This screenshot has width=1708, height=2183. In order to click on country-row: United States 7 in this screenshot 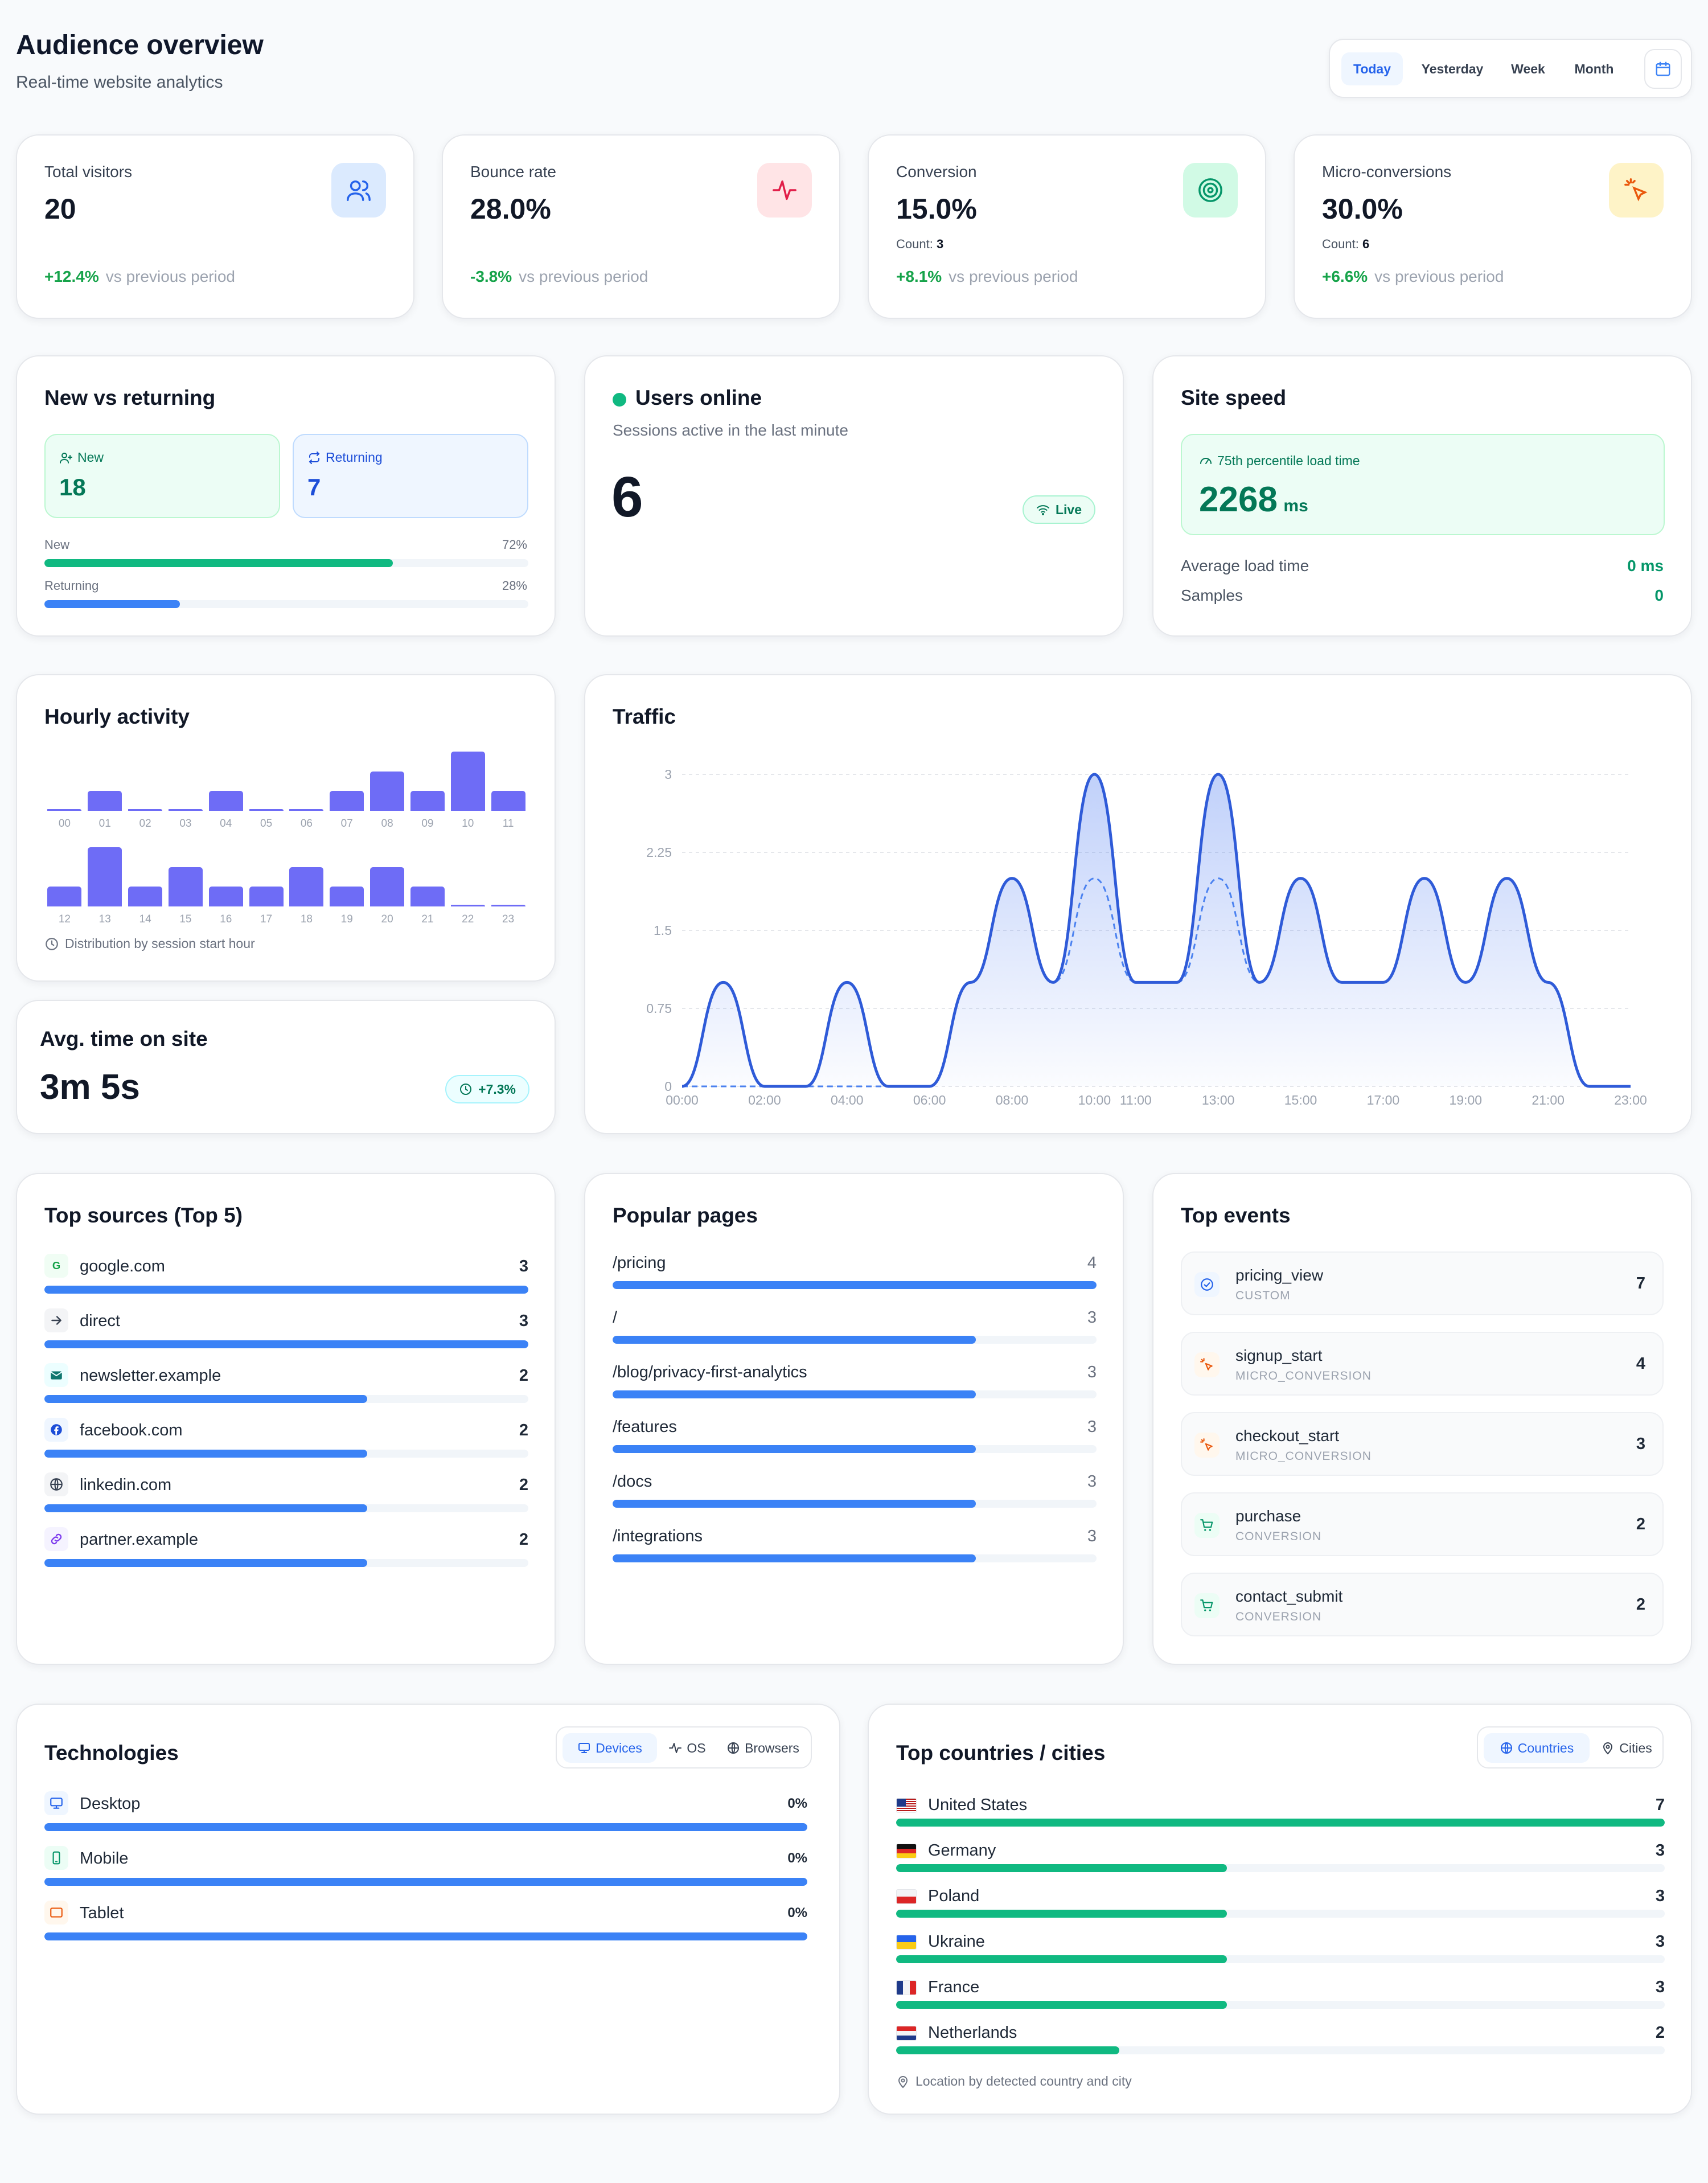, I will do `click(1280, 1816)`.